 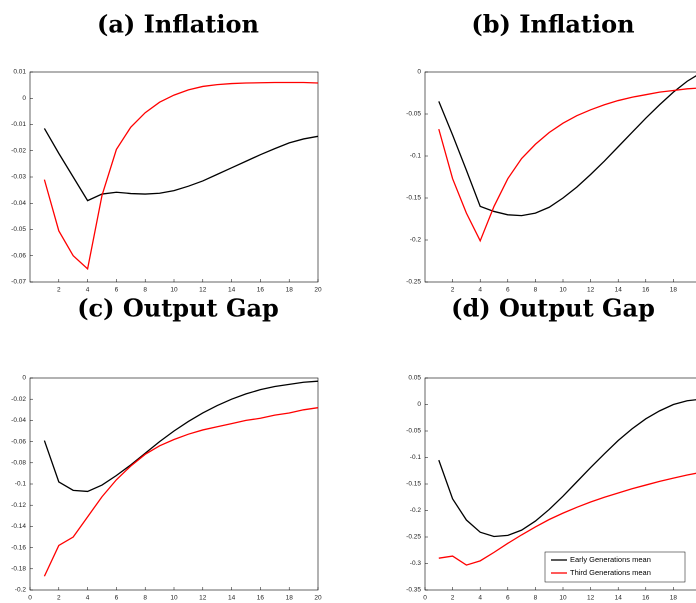 I want to click on y-tick-label: -0.35, so click(x=413, y=590).